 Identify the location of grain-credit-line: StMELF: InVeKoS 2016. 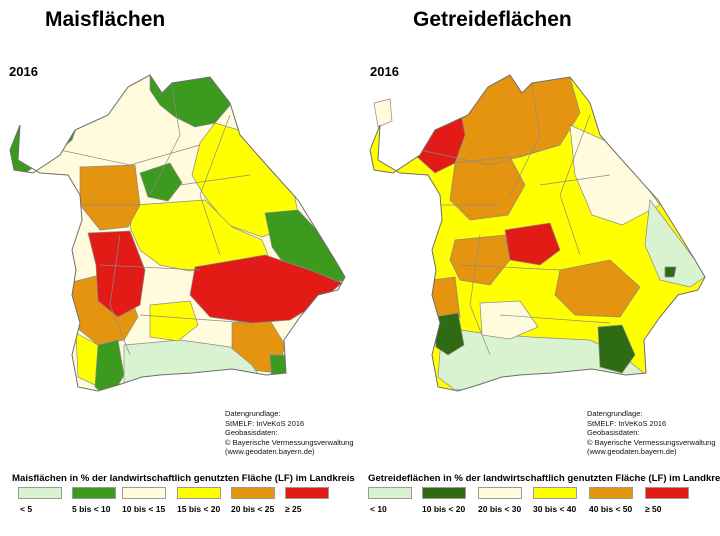
(627, 423).